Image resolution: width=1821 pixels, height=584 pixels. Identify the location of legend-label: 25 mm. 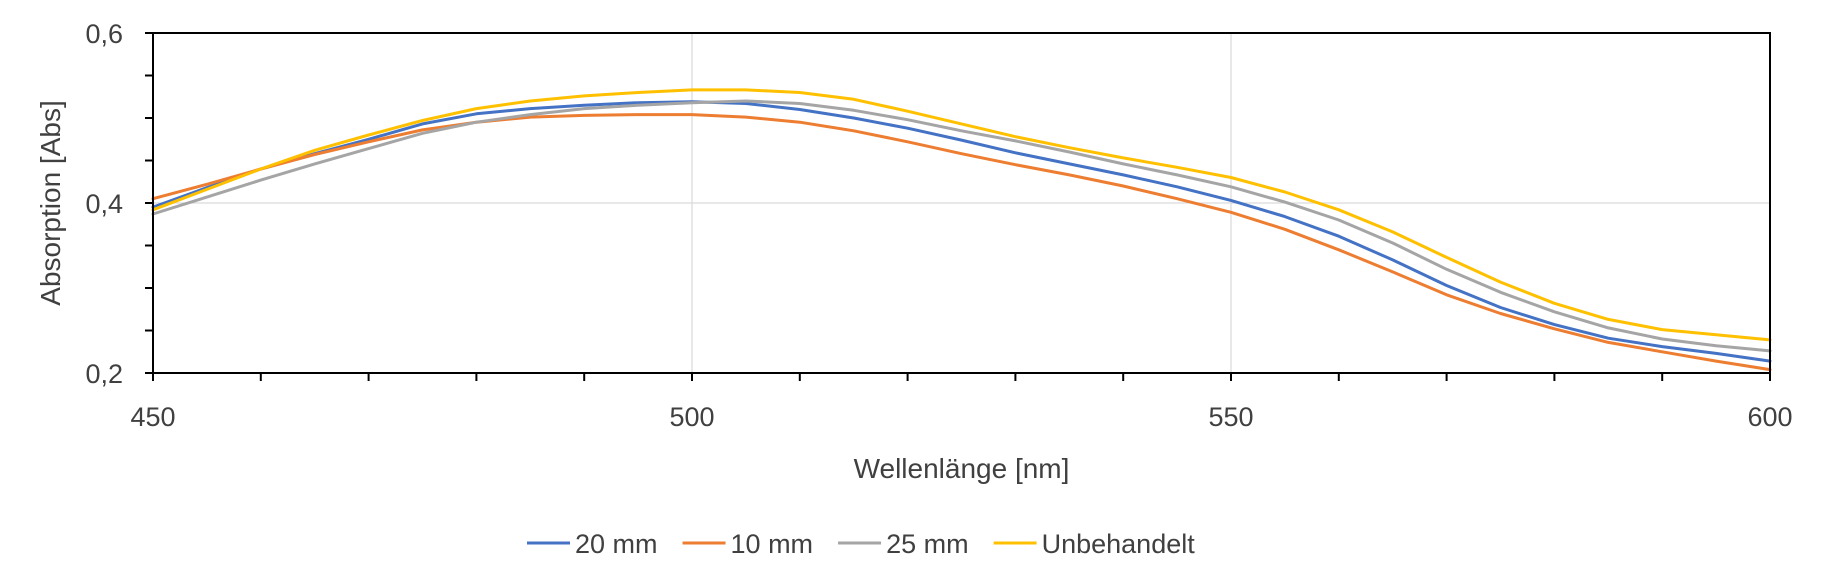
(927, 544).